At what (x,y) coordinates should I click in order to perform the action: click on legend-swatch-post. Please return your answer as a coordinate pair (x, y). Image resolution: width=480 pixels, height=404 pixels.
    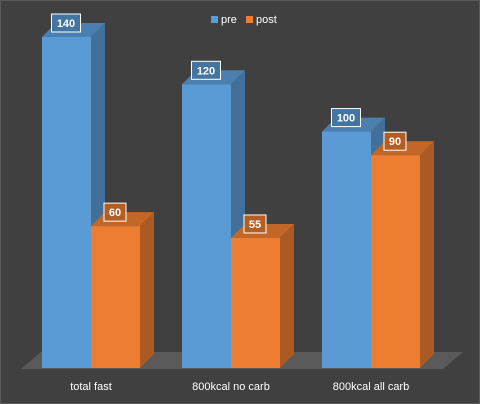
    Looking at the image, I should click on (249, 19).